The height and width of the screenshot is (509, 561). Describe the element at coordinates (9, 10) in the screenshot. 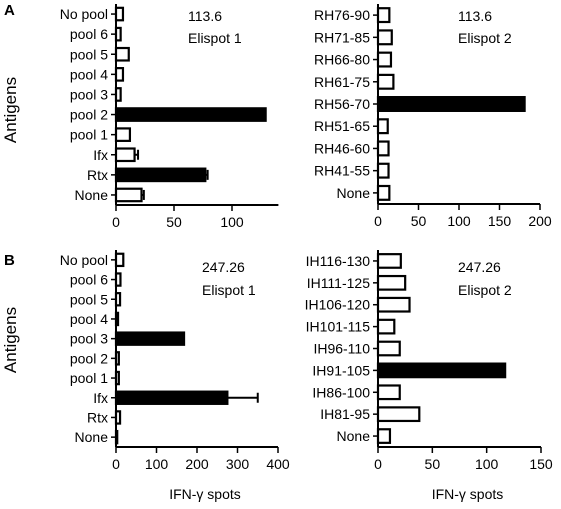

I see `panel-letter-a: A` at that location.